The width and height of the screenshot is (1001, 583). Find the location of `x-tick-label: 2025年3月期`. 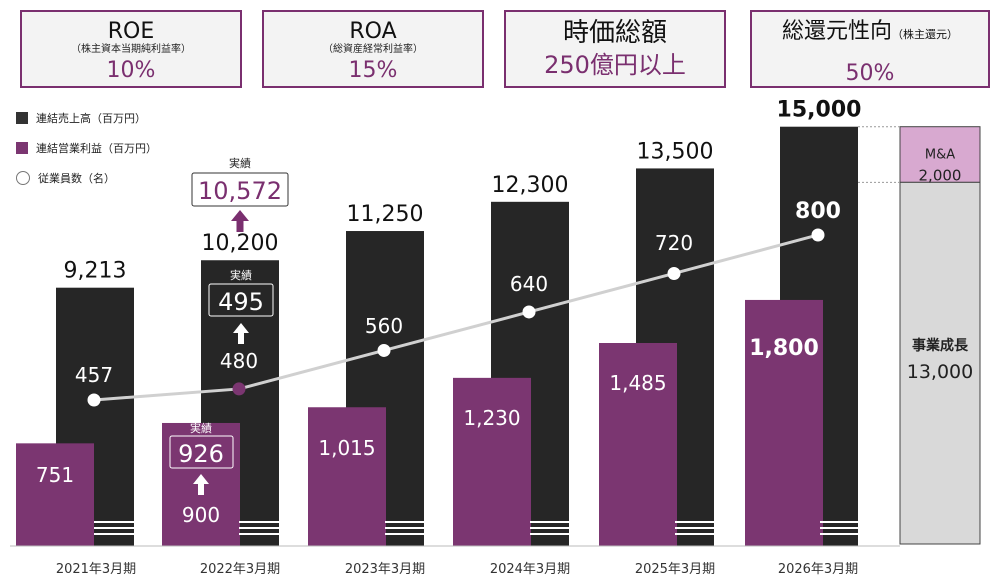

x-tick-label: 2025年3月期 is located at coordinates (675, 569).